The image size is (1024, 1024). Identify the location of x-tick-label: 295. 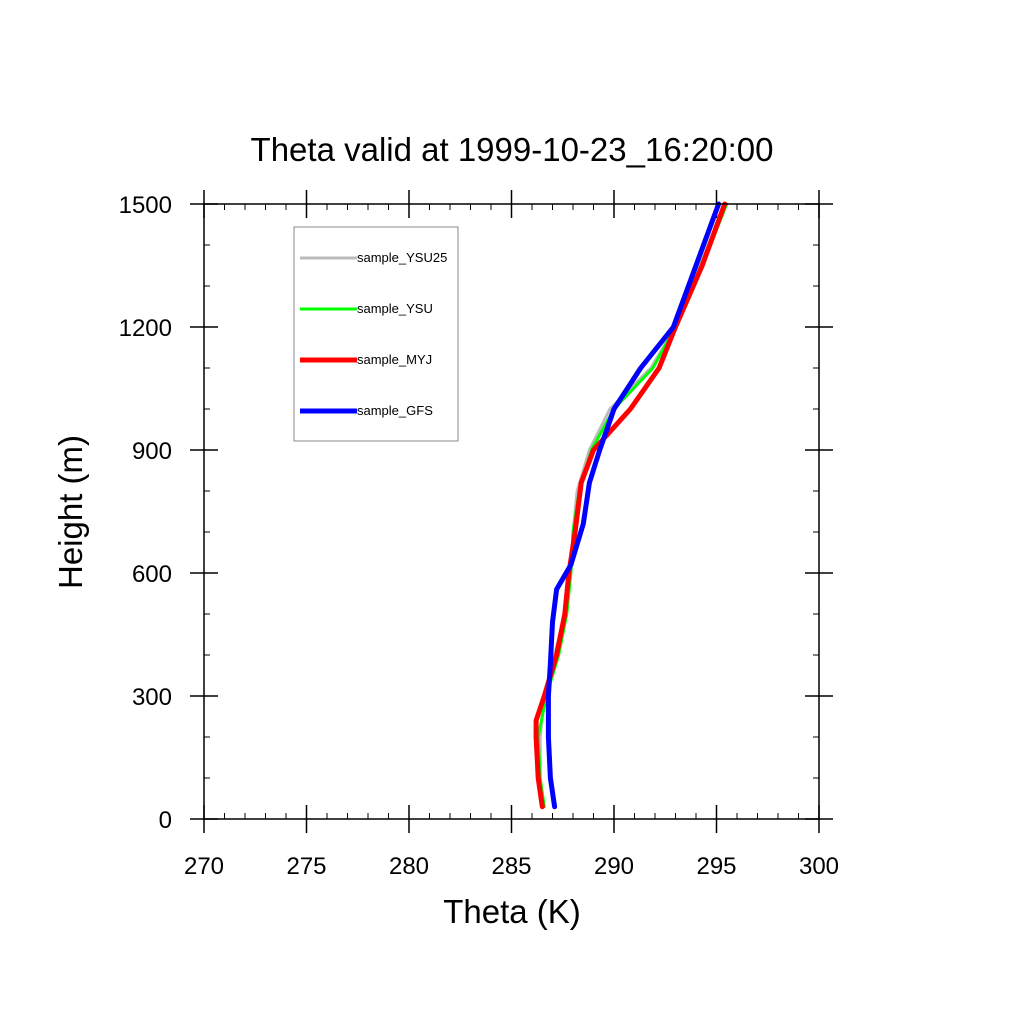
(716, 866).